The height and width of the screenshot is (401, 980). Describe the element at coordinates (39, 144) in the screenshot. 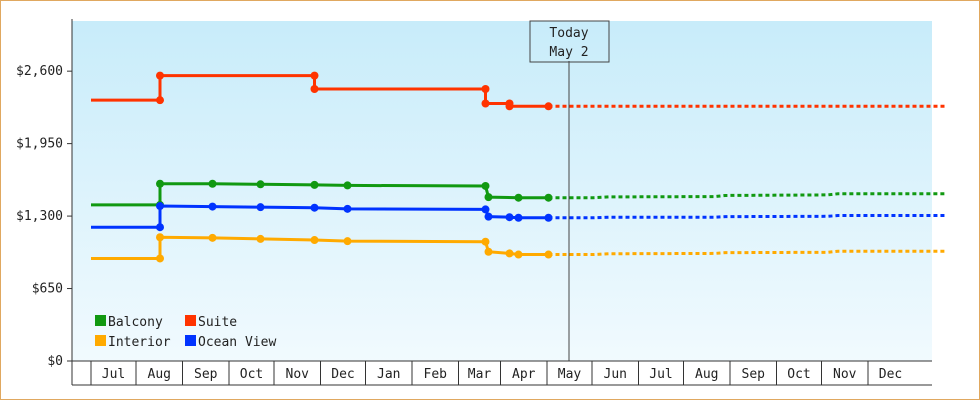

I see `y-tick-label: $1,950` at that location.